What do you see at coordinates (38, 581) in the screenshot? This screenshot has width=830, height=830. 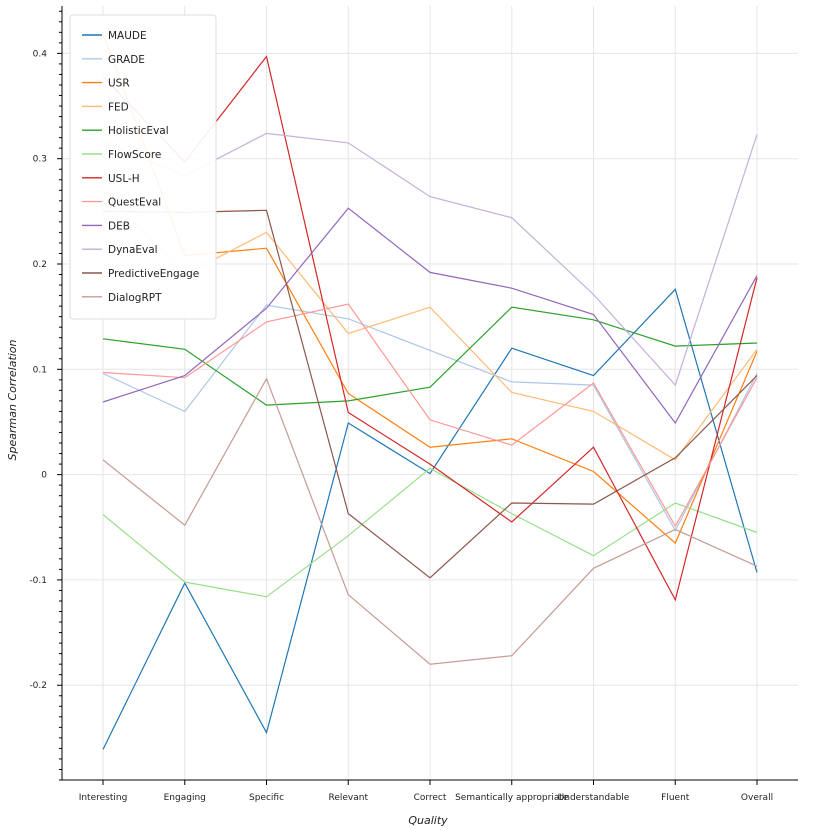 I see `y-tick-label: -0.1` at bounding box center [38, 581].